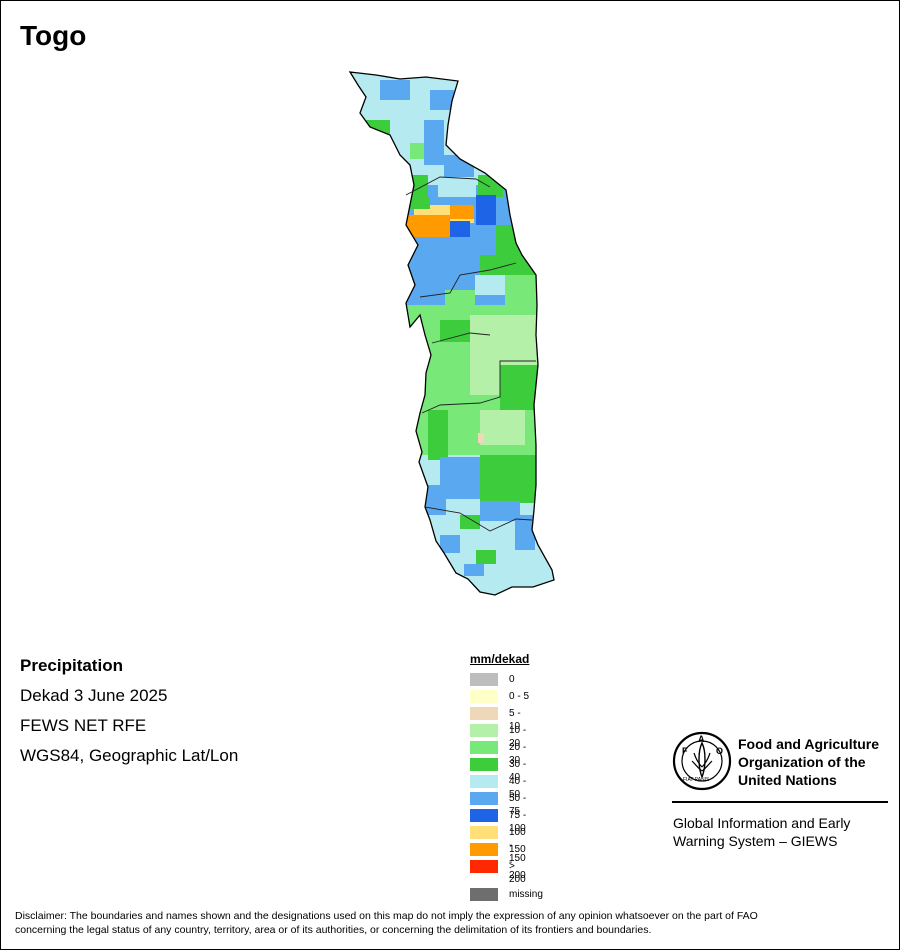  Describe the element at coordinates (719, 751) in the screenshot. I see `svg-text: O` at that location.